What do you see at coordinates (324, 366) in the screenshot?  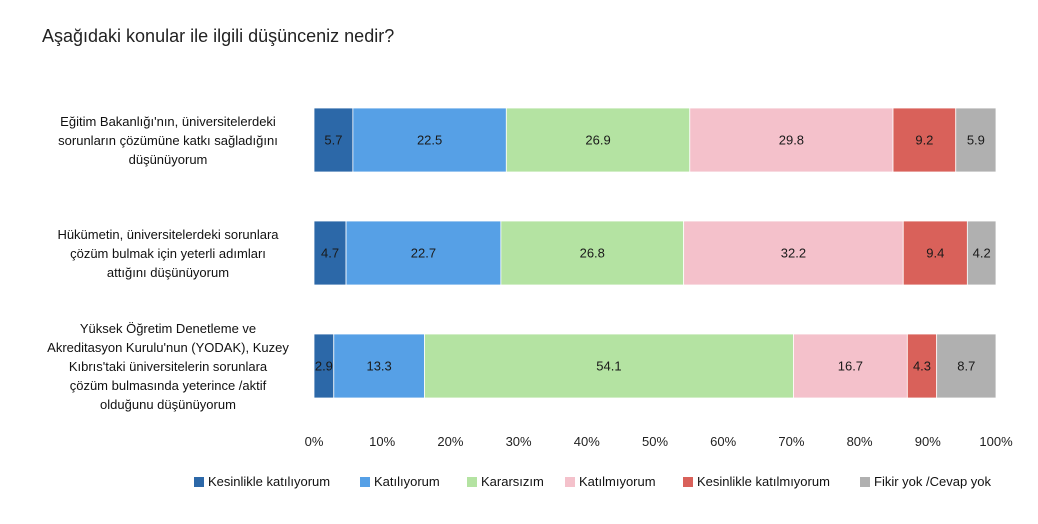 I see `data-label: 2.9` at bounding box center [324, 366].